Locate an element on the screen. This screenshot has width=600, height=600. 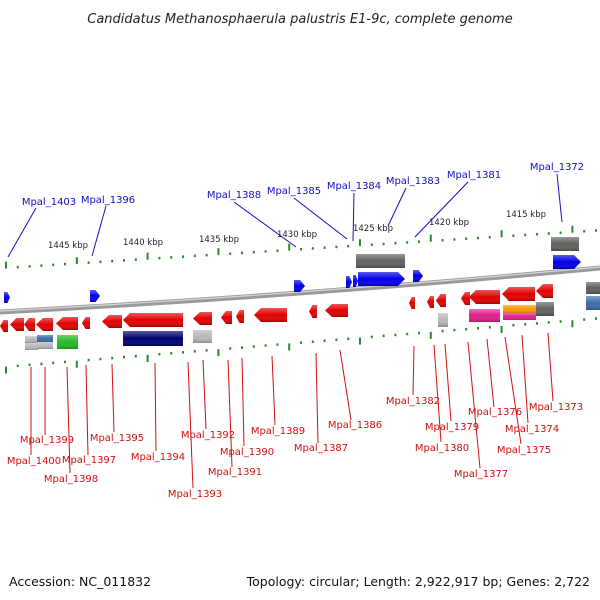
scale-label: 1440 kbp is located at coordinates (143, 243).